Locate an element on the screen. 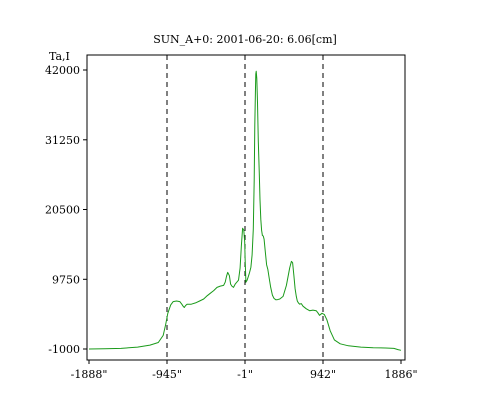 This screenshot has height=400, width=500. x-tick-label: -1888" is located at coordinates (89, 374).